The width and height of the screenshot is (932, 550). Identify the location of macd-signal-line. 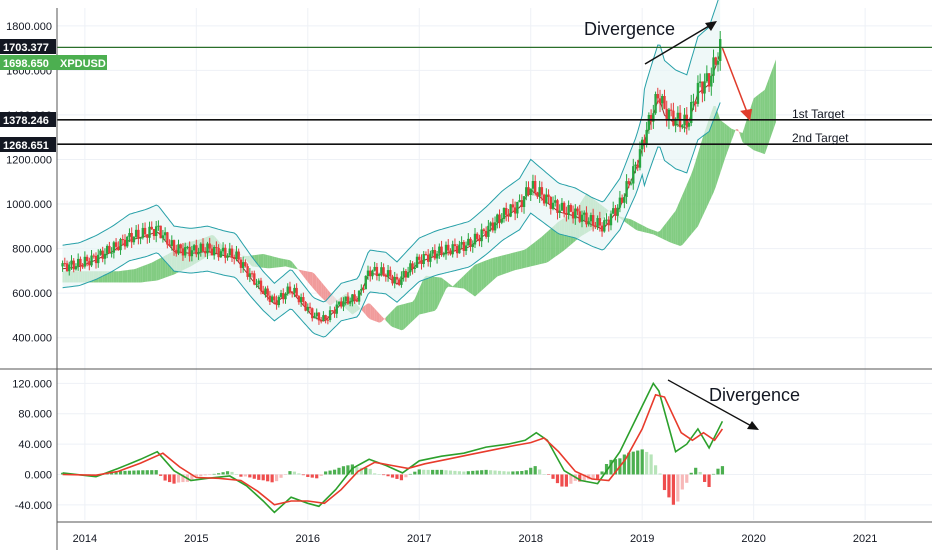
(393, 449).